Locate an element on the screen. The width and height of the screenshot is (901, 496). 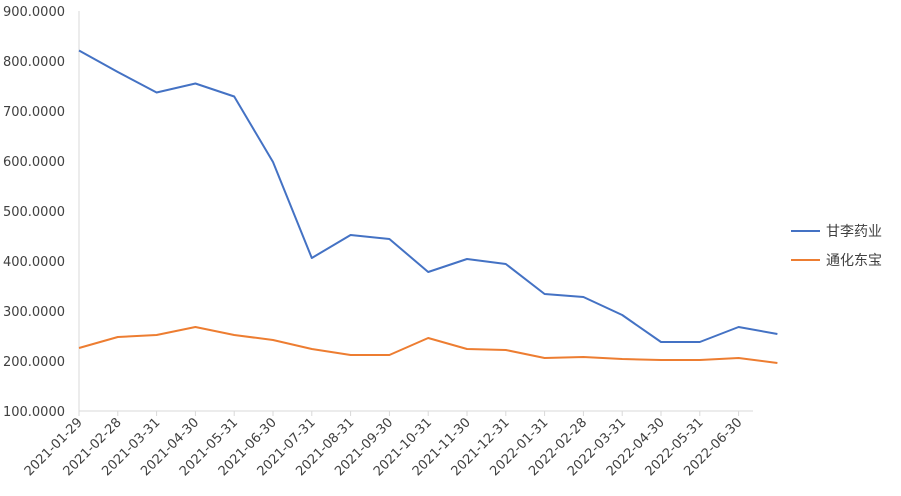
y-tick-label: 300.0000 is located at coordinates (34, 312).